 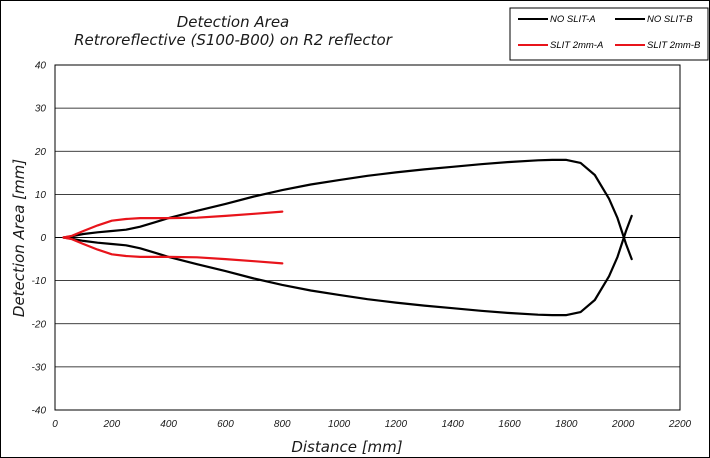 I want to click on x-tick-label-2: 400, so click(x=168, y=424).